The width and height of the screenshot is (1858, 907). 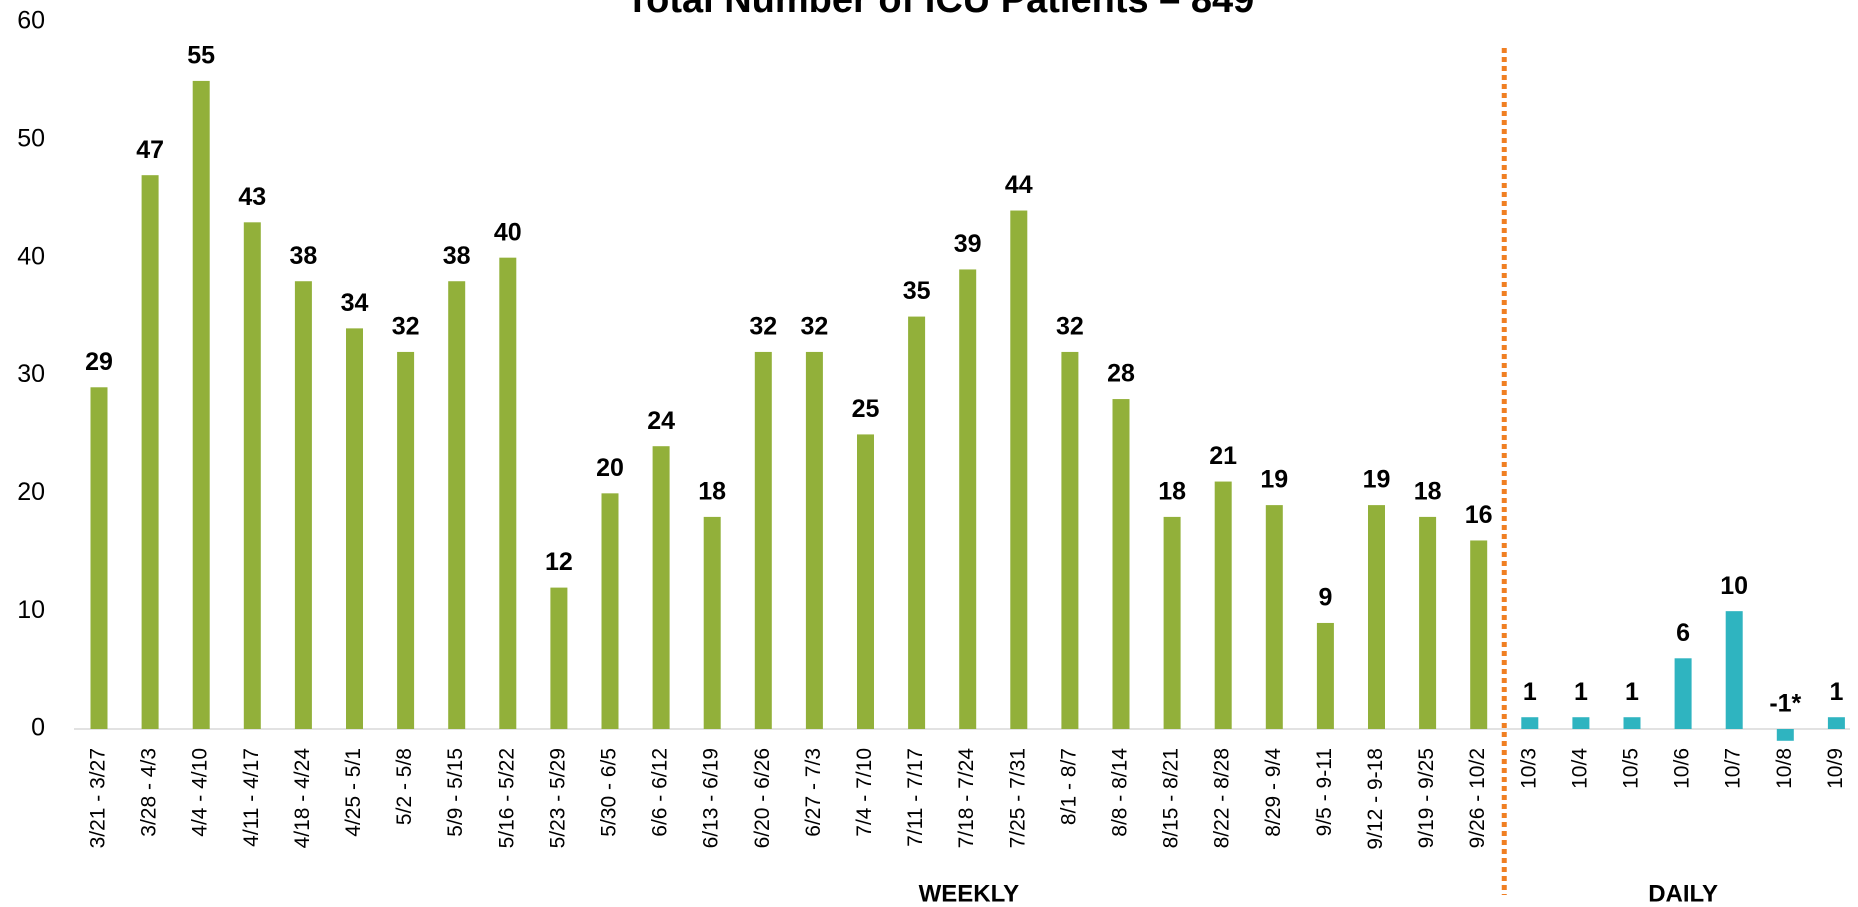 I want to click on x-tick-label: 3/28 - 4/3, so click(x=149, y=792).